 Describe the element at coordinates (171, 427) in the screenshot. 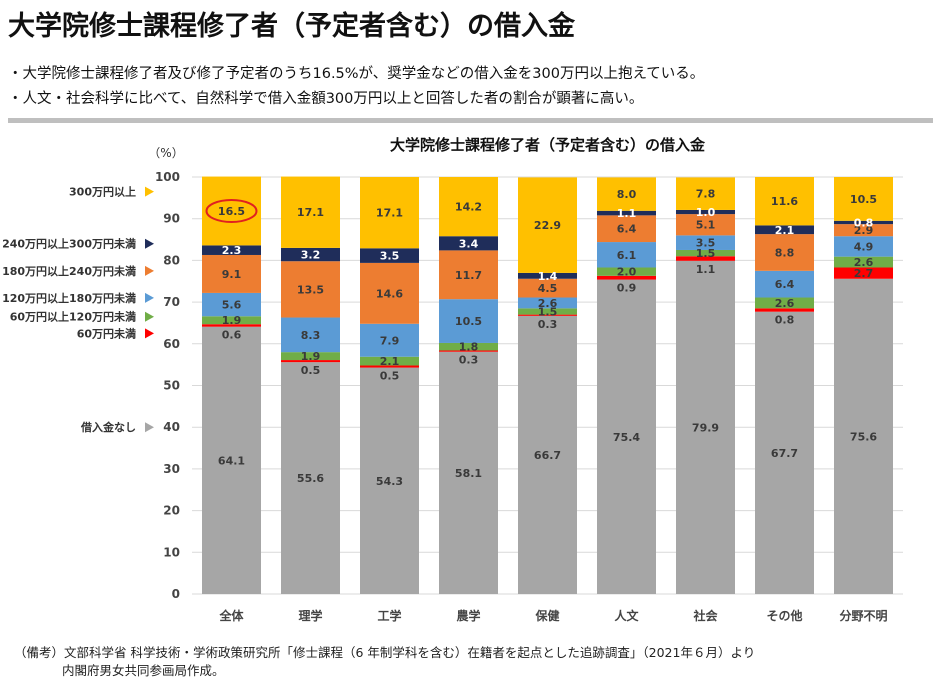

I see `y-tick-label: 40` at that location.